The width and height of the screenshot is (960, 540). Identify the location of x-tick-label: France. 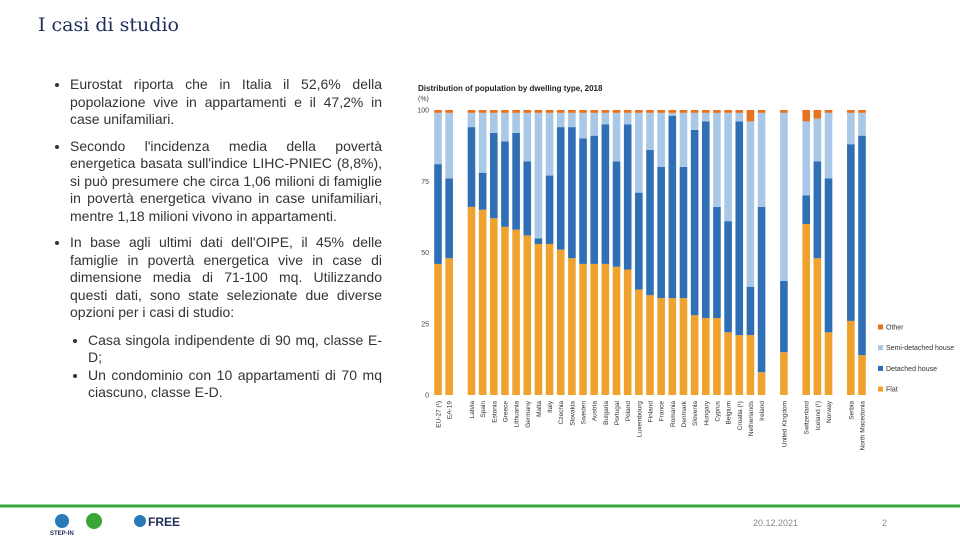
(662, 411).